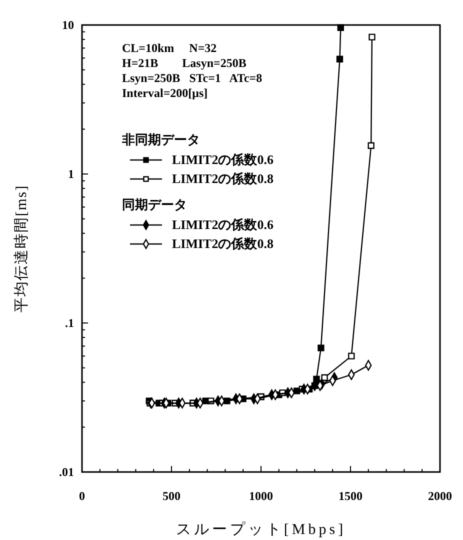 This screenshot has height=540, width=463. What do you see at coordinates (184, 63) in the screenshot?
I see `annotation: H=21B Lasyn=250B` at bounding box center [184, 63].